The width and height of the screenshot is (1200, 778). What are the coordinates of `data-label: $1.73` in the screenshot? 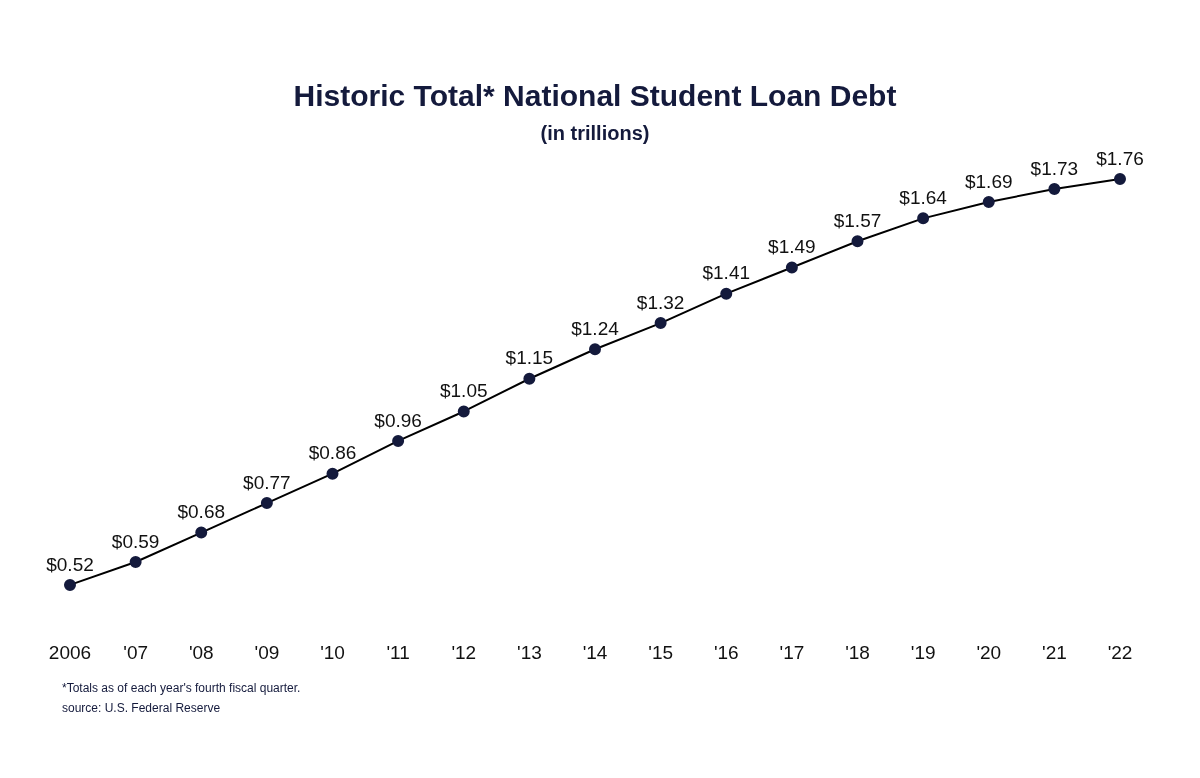 It's located at (1054, 168).